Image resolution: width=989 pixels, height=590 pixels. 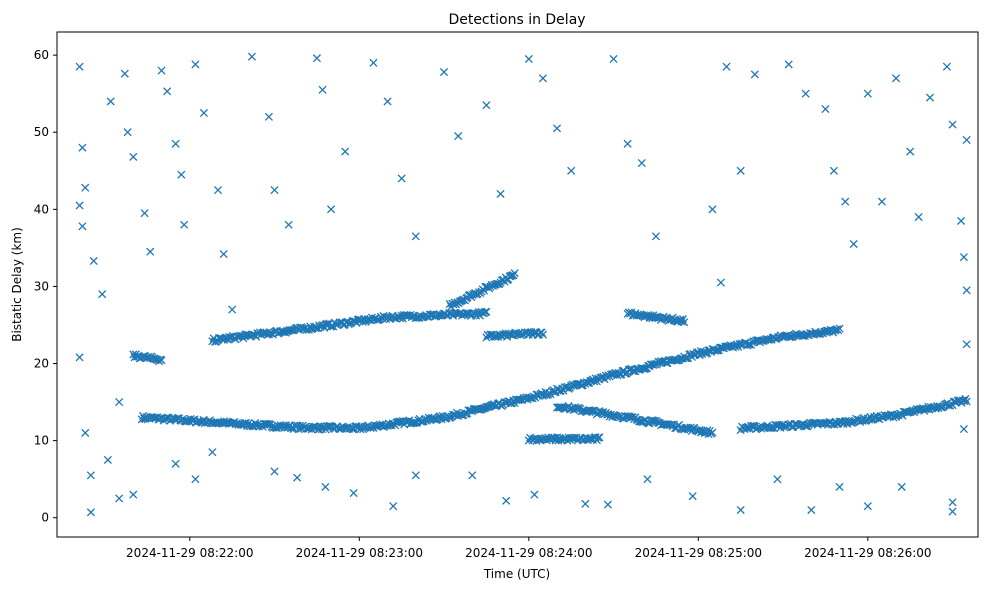 I want to click on chart-title: Detections in Delay, so click(x=516, y=20).